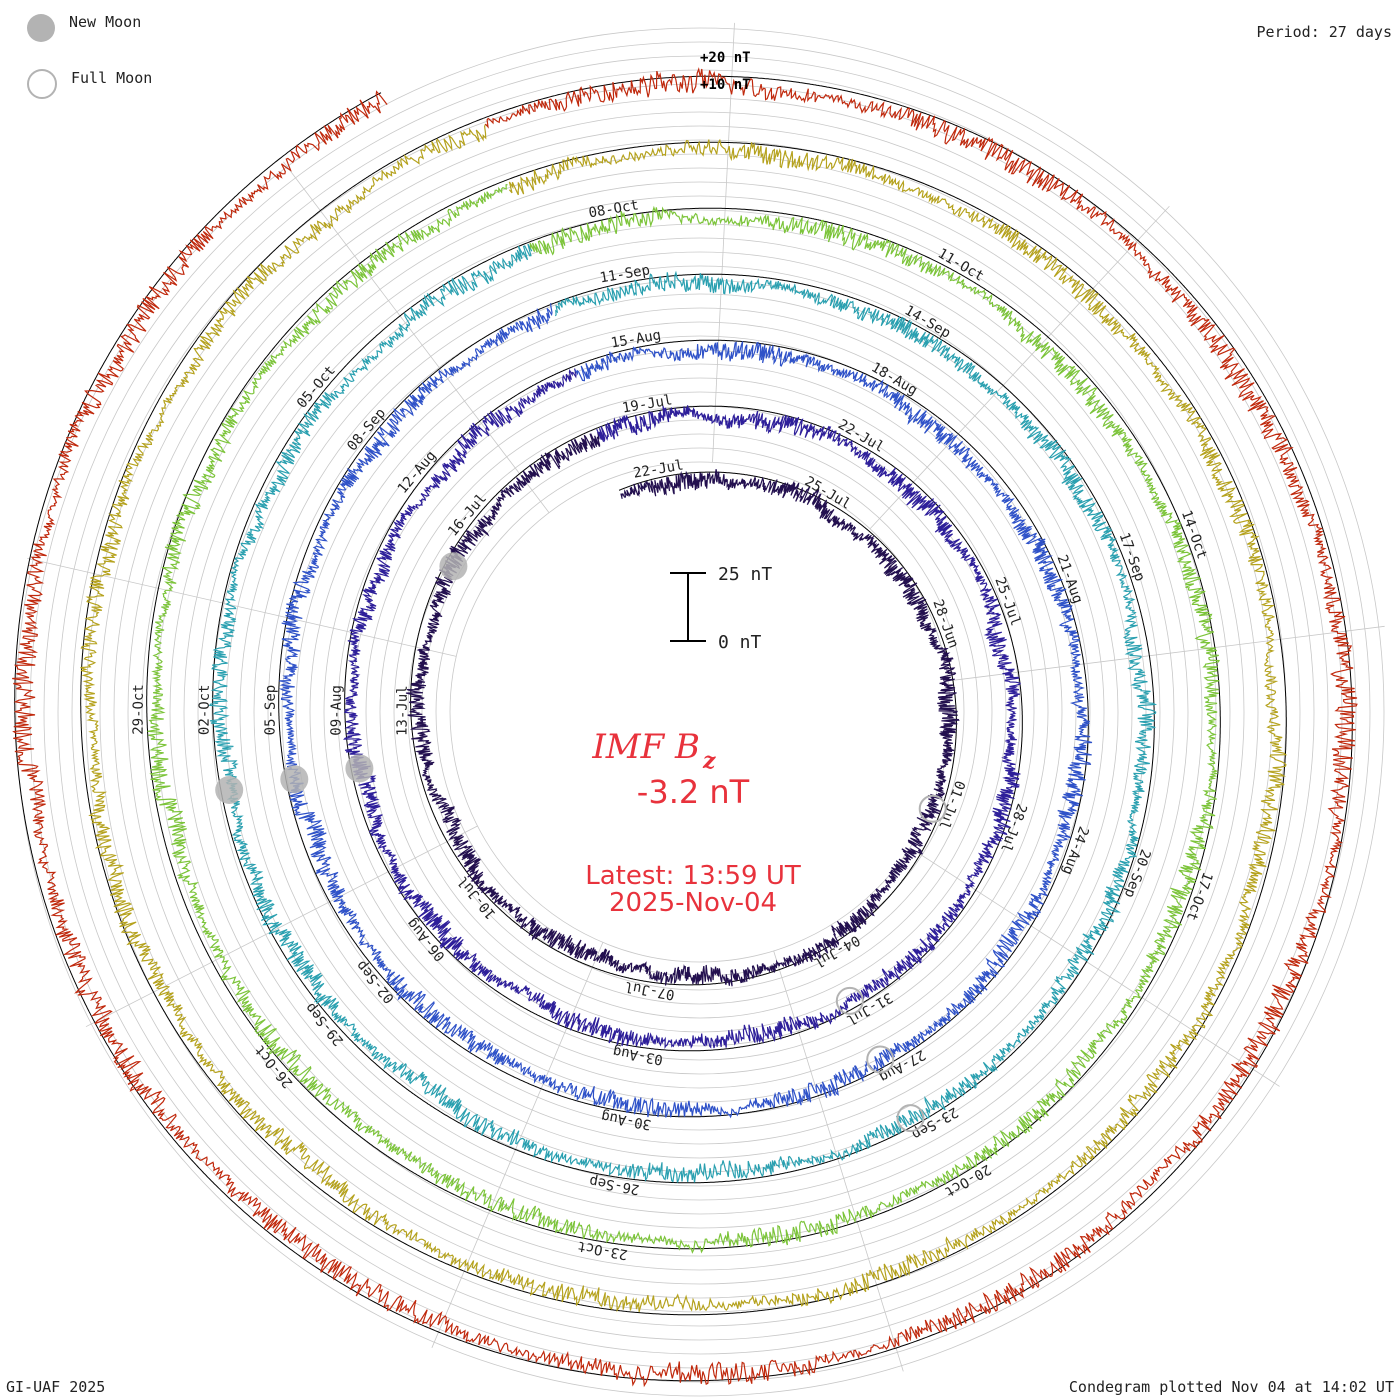  I want to click on date-label: 05-Sep, so click(271, 710).